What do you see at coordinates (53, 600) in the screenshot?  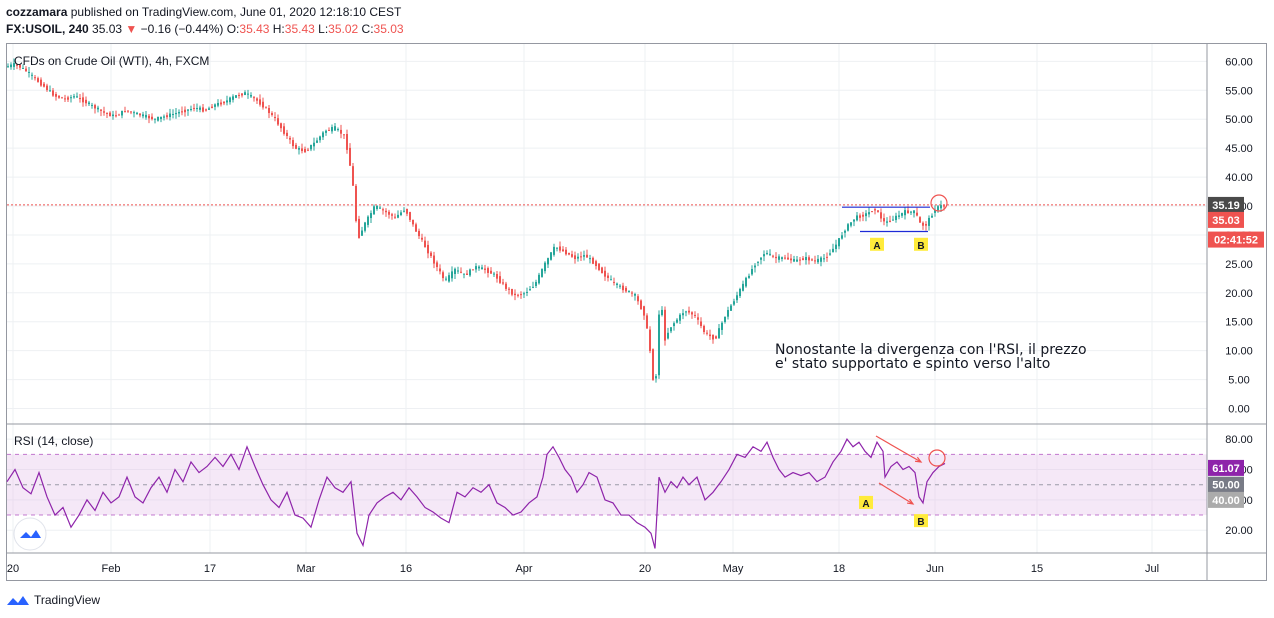 I see `footer: TradingView` at bounding box center [53, 600].